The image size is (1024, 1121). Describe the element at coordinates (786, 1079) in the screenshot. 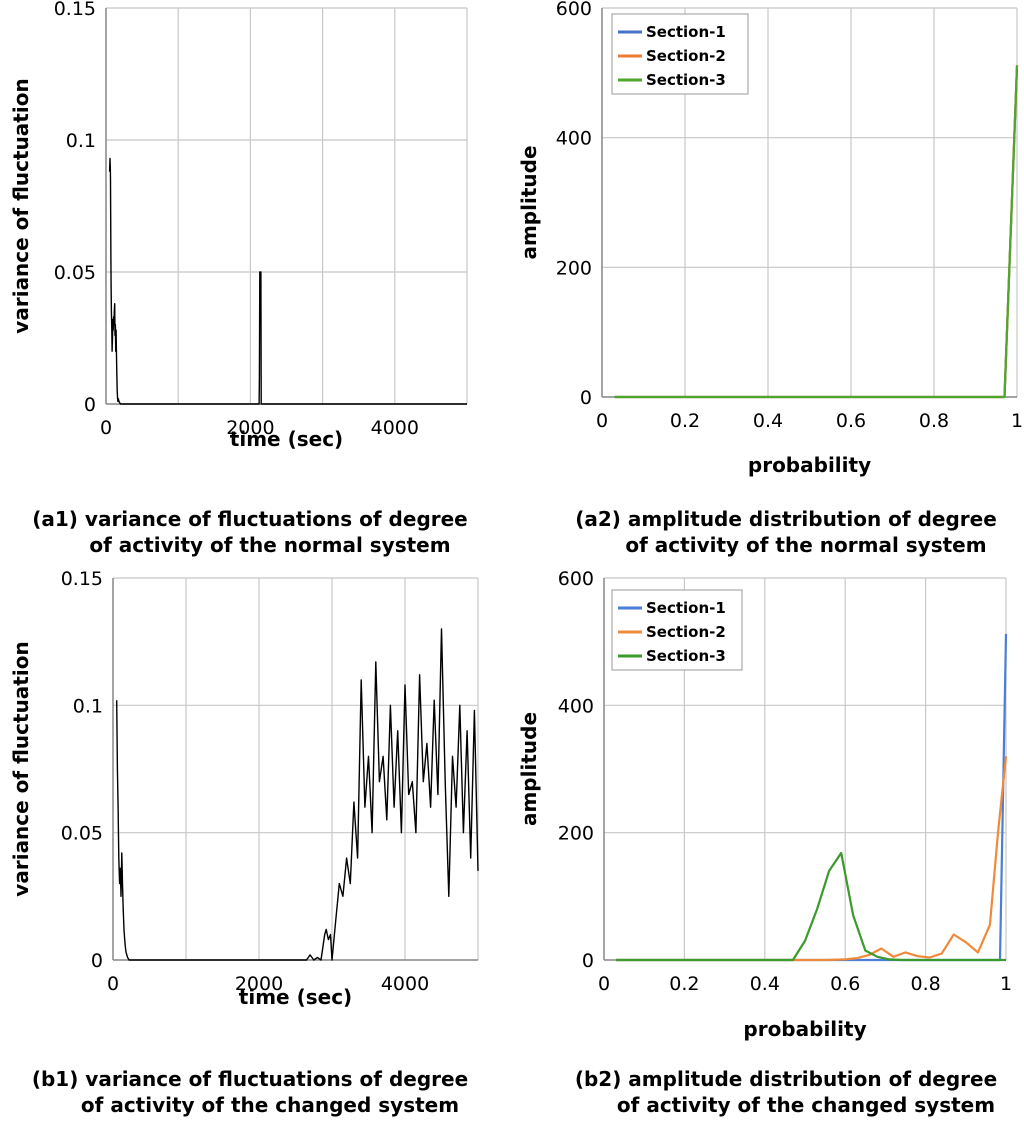

I see `caption-line-1: (b2) amplitude distribution of degree` at that location.